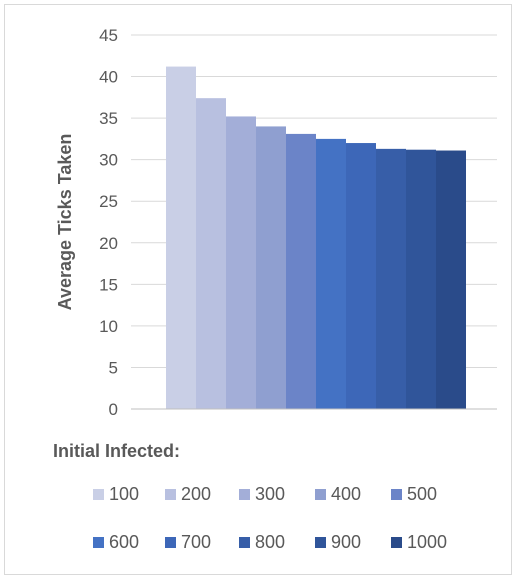 The image size is (517, 580). I want to click on legend-label-200: 200, so click(196, 494).